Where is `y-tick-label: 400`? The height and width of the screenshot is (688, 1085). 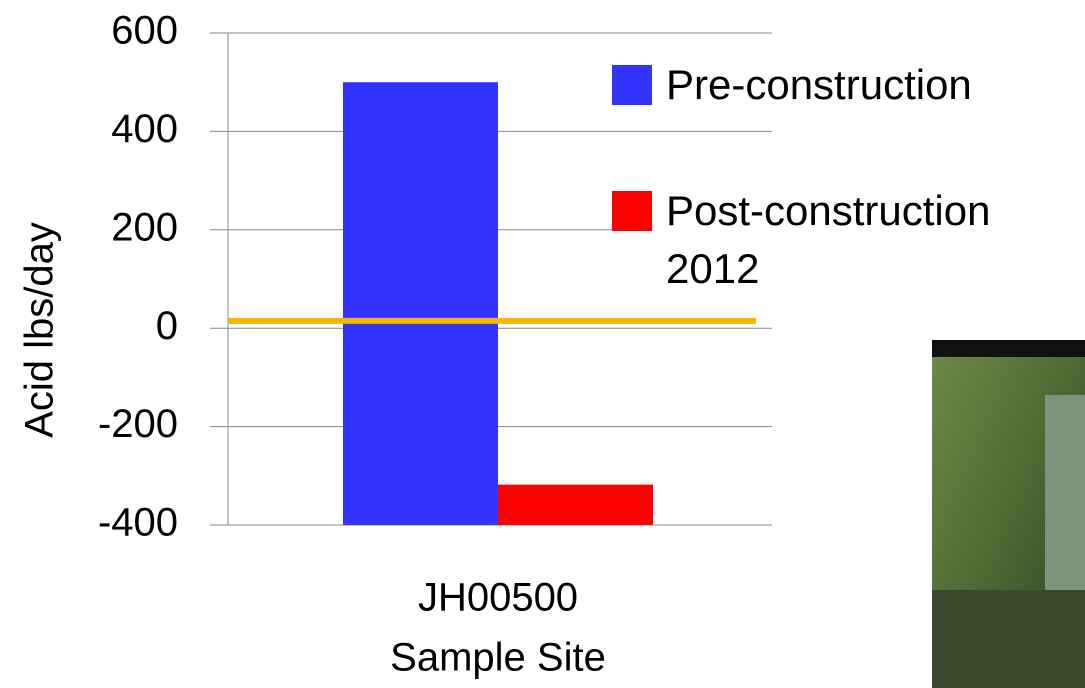 y-tick-label: 400 is located at coordinates (144, 129).